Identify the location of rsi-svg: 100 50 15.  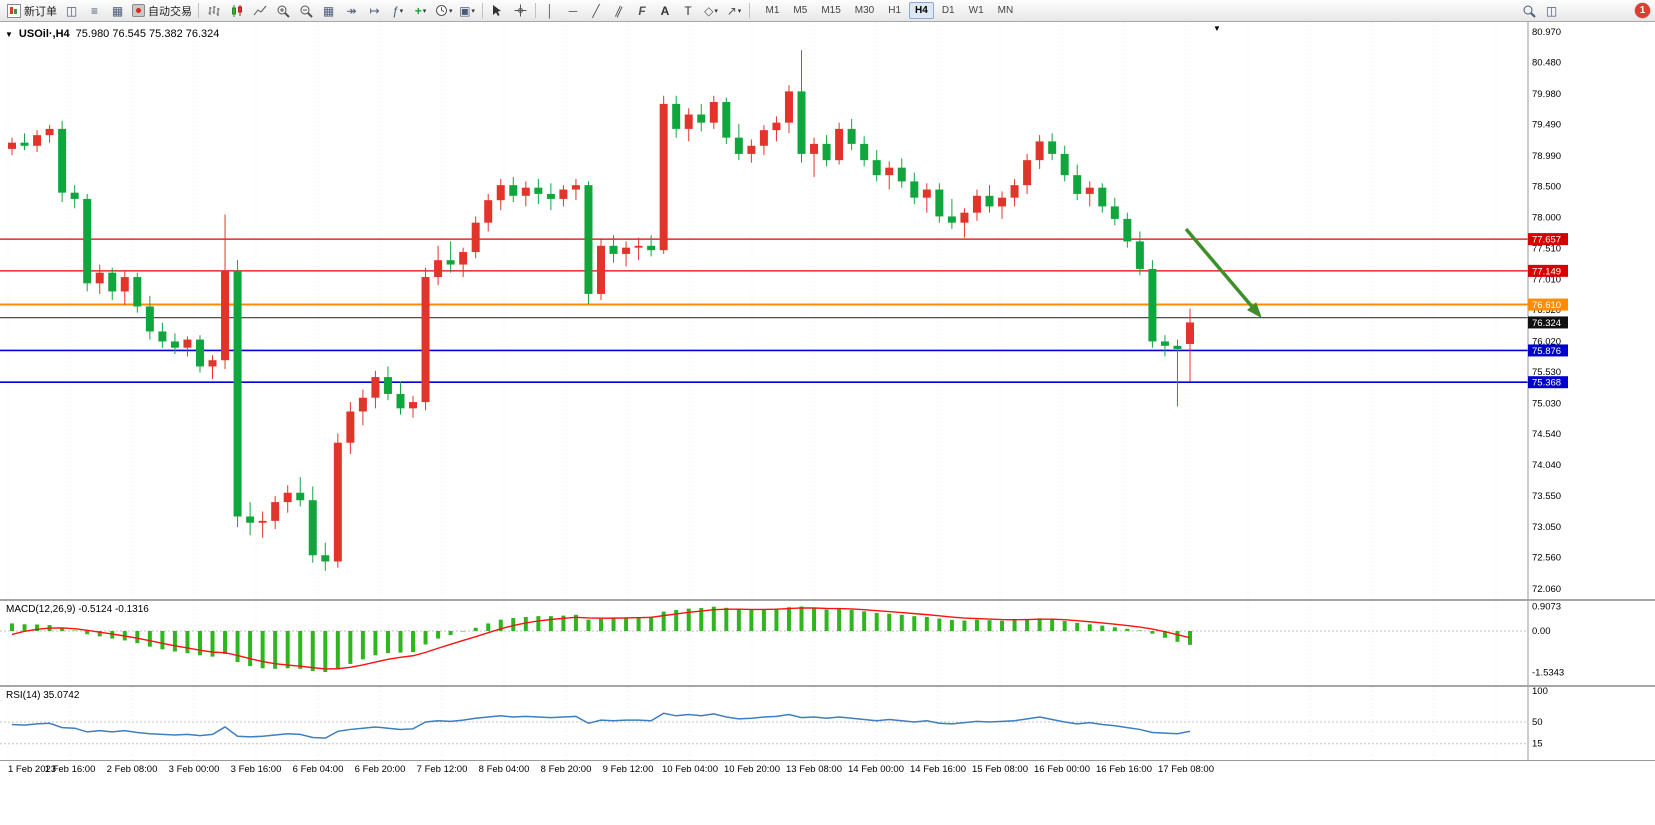
(827, 723).